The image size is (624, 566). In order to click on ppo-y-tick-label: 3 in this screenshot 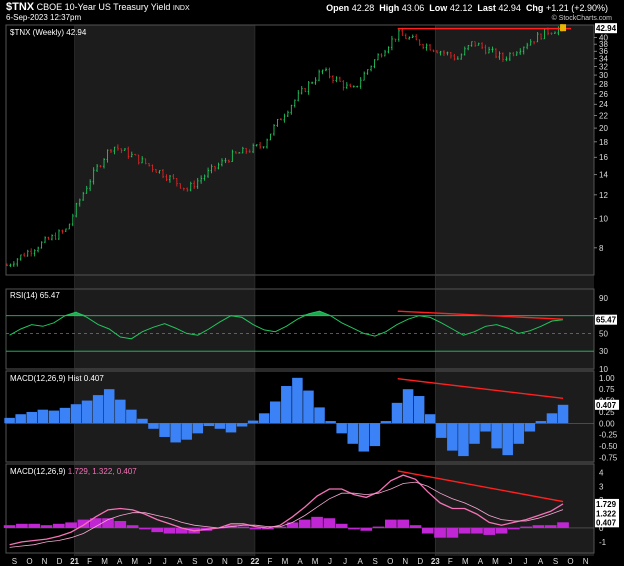, I will do `click(601, 486)`.